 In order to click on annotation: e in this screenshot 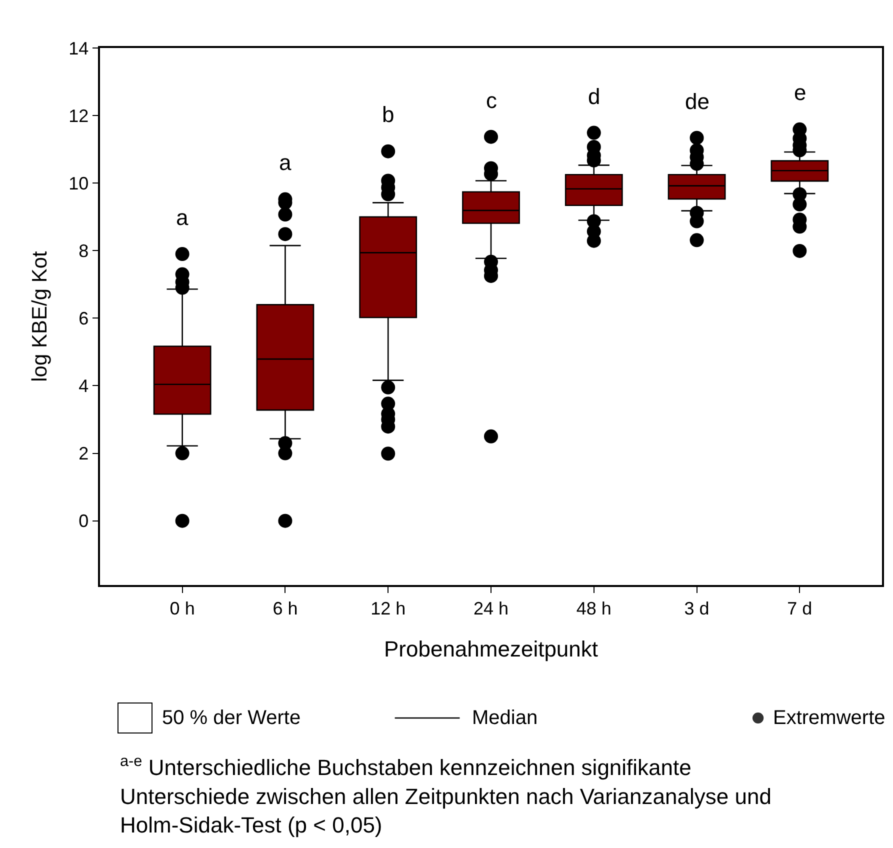, I will do `click(800, 92)`.